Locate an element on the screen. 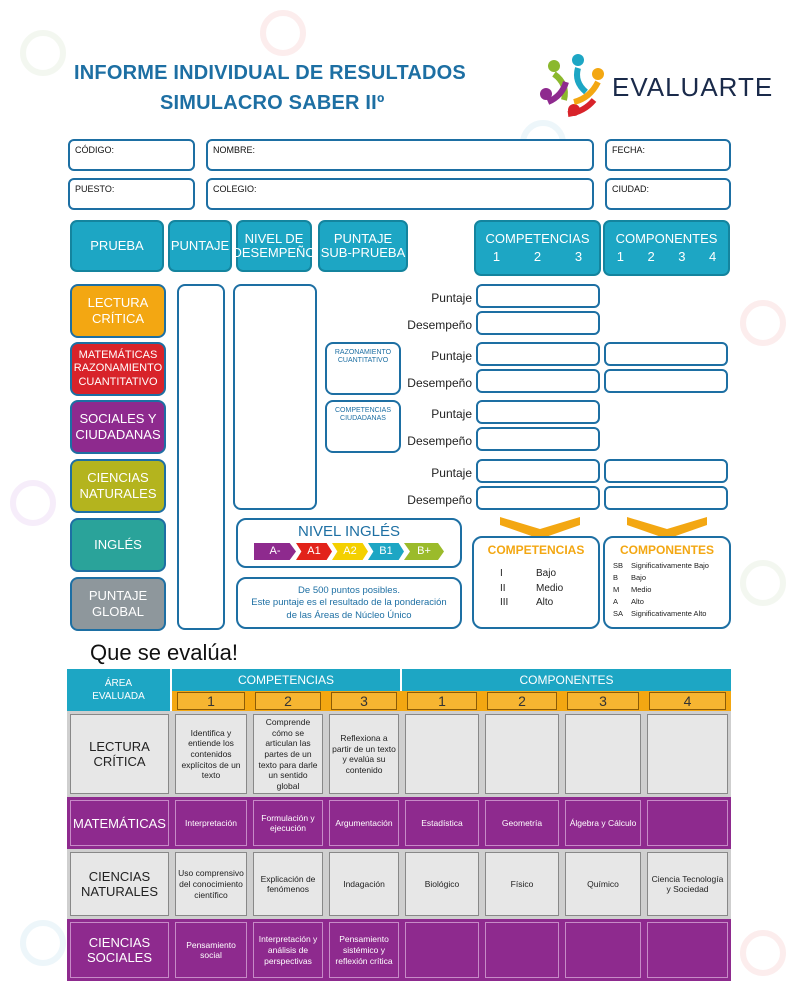  legend-key: III is located at coordinates (504, 602).